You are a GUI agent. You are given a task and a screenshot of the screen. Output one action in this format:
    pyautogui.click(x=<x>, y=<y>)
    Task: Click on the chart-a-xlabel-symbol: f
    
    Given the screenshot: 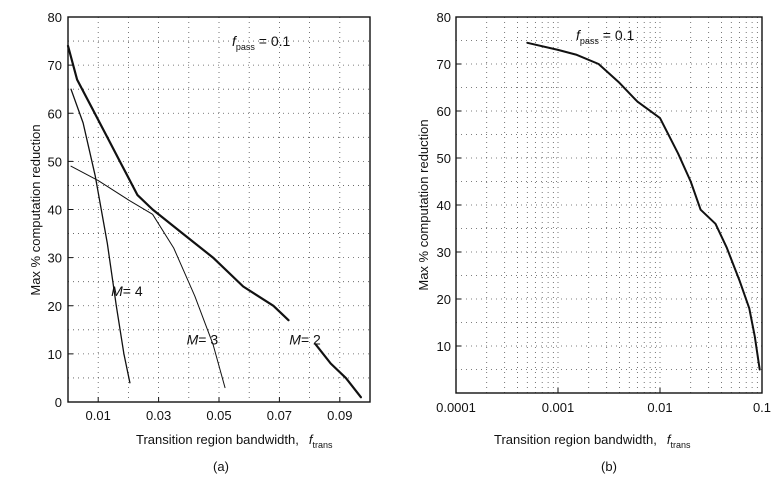 What is the action you would take?
    pyautogui.click(x=311, y=439)
    